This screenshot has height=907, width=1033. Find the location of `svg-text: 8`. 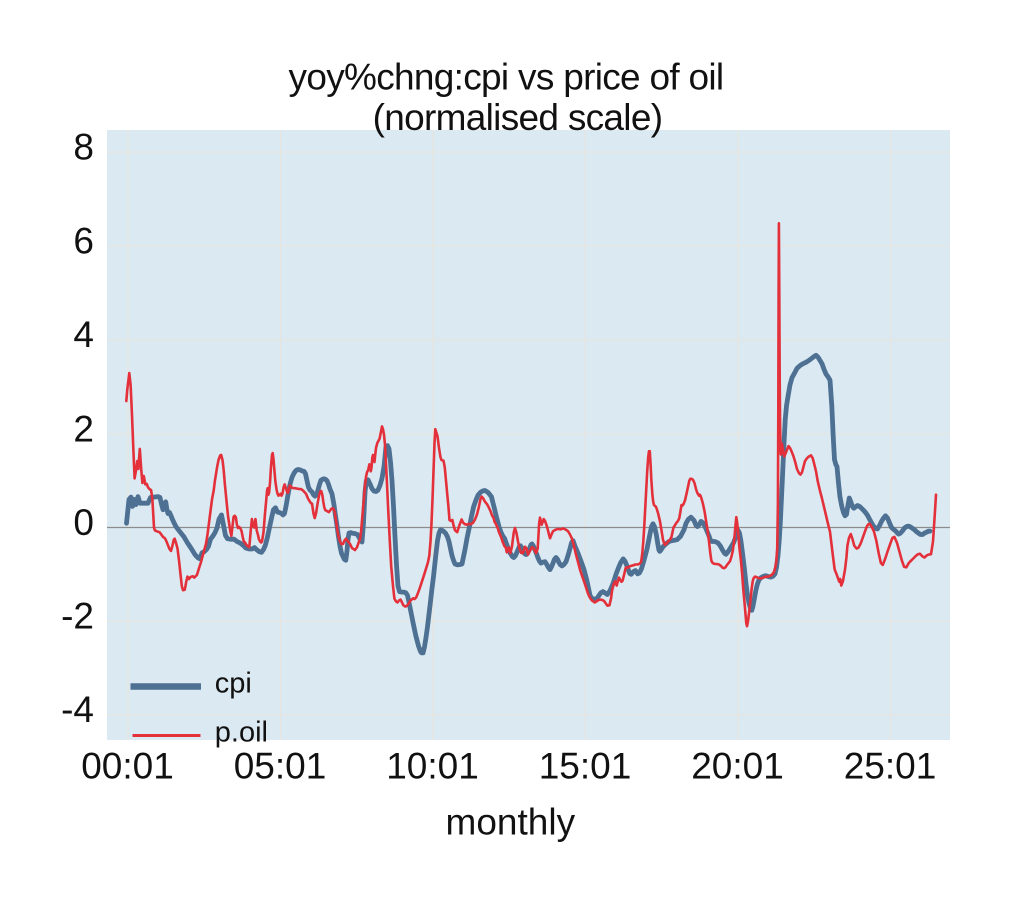

svg-text: 8 is located at coordinates (83, 147).